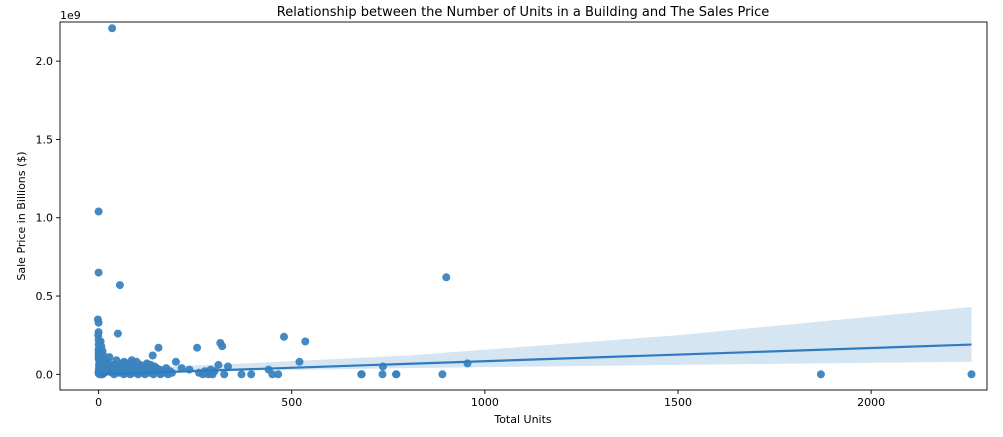 This screenshot has width=1003, height=437. I want to click on y-tick-label: 2.0, so click(45, 61).